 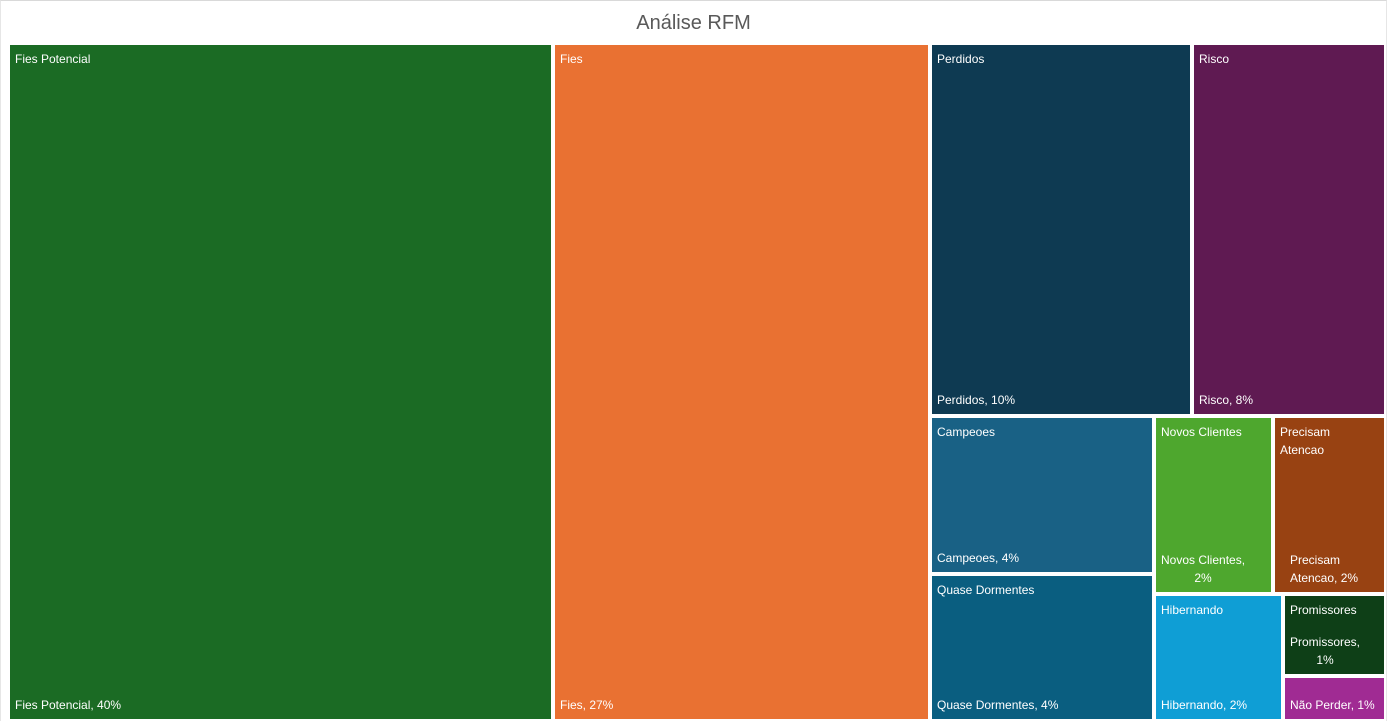 What do you see at coordinates (966, 432) in the screenshot?
I see `tile-category-label: Campeoes` at bounding box center [966, 432].